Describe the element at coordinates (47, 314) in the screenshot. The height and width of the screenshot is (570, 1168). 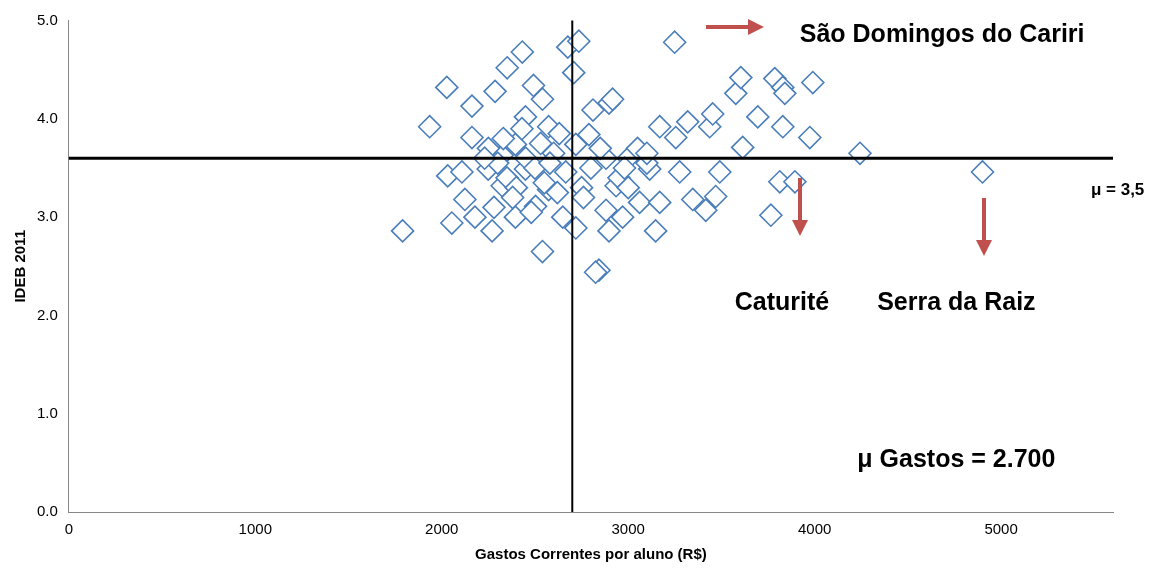
I see `y-tick-label: 2.0` at that location.